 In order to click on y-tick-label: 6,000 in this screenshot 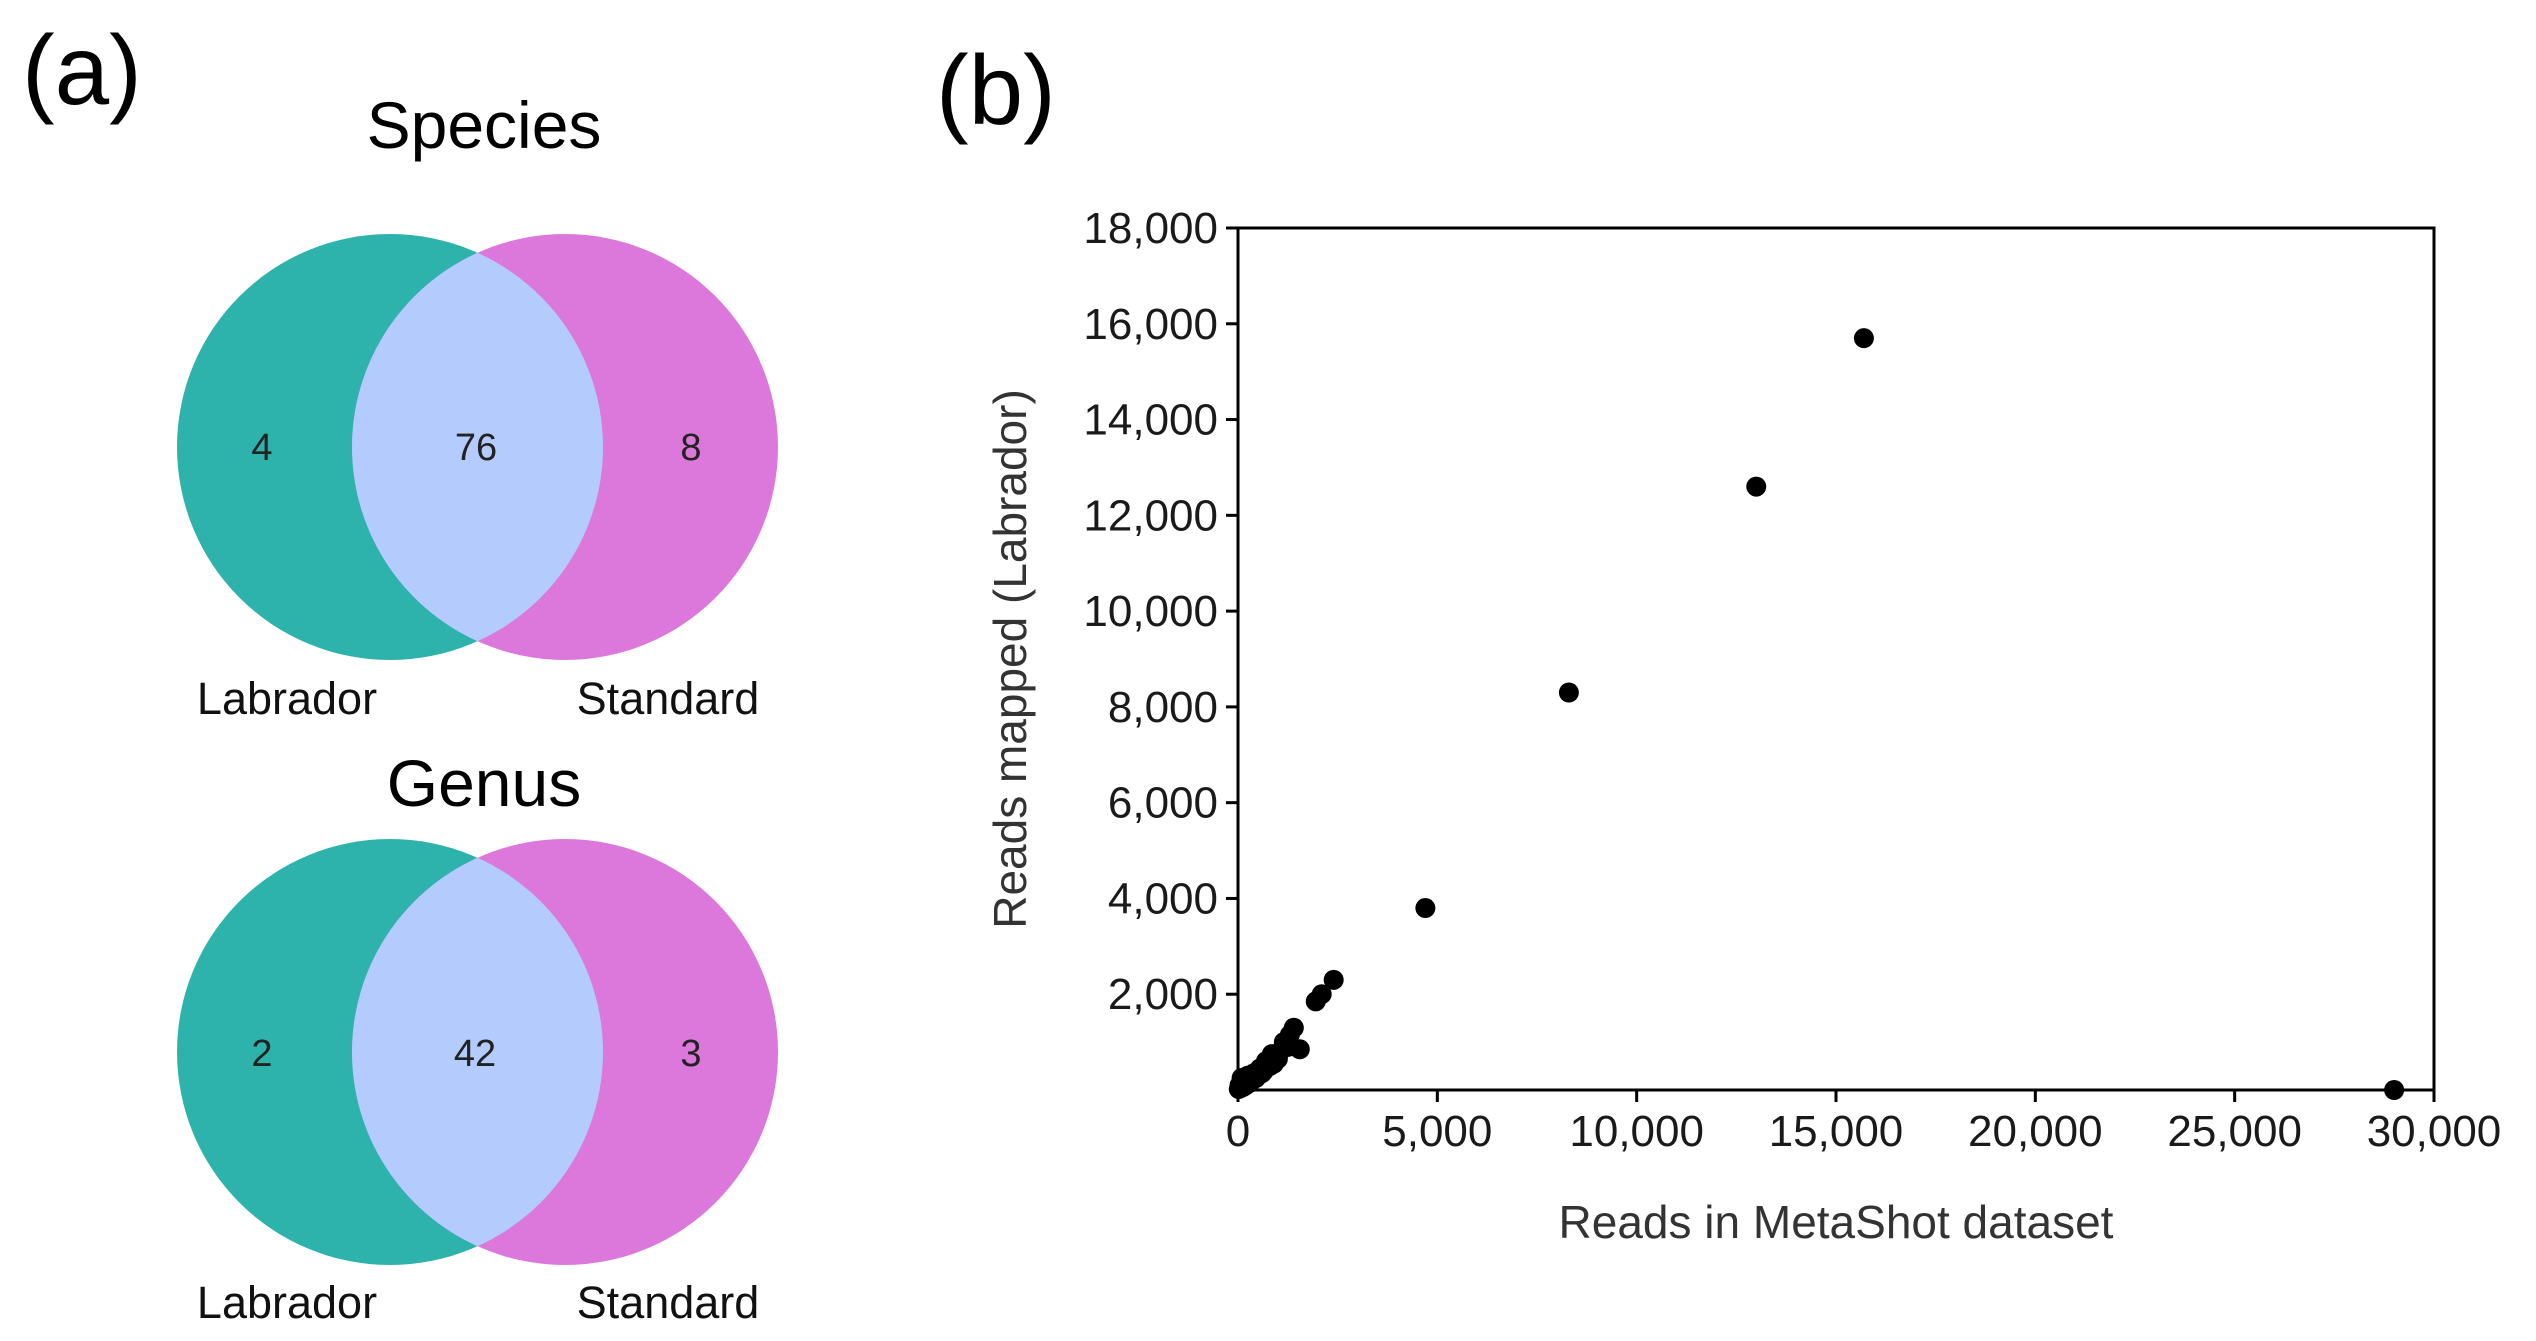, I will do `click(1163, 803)`.